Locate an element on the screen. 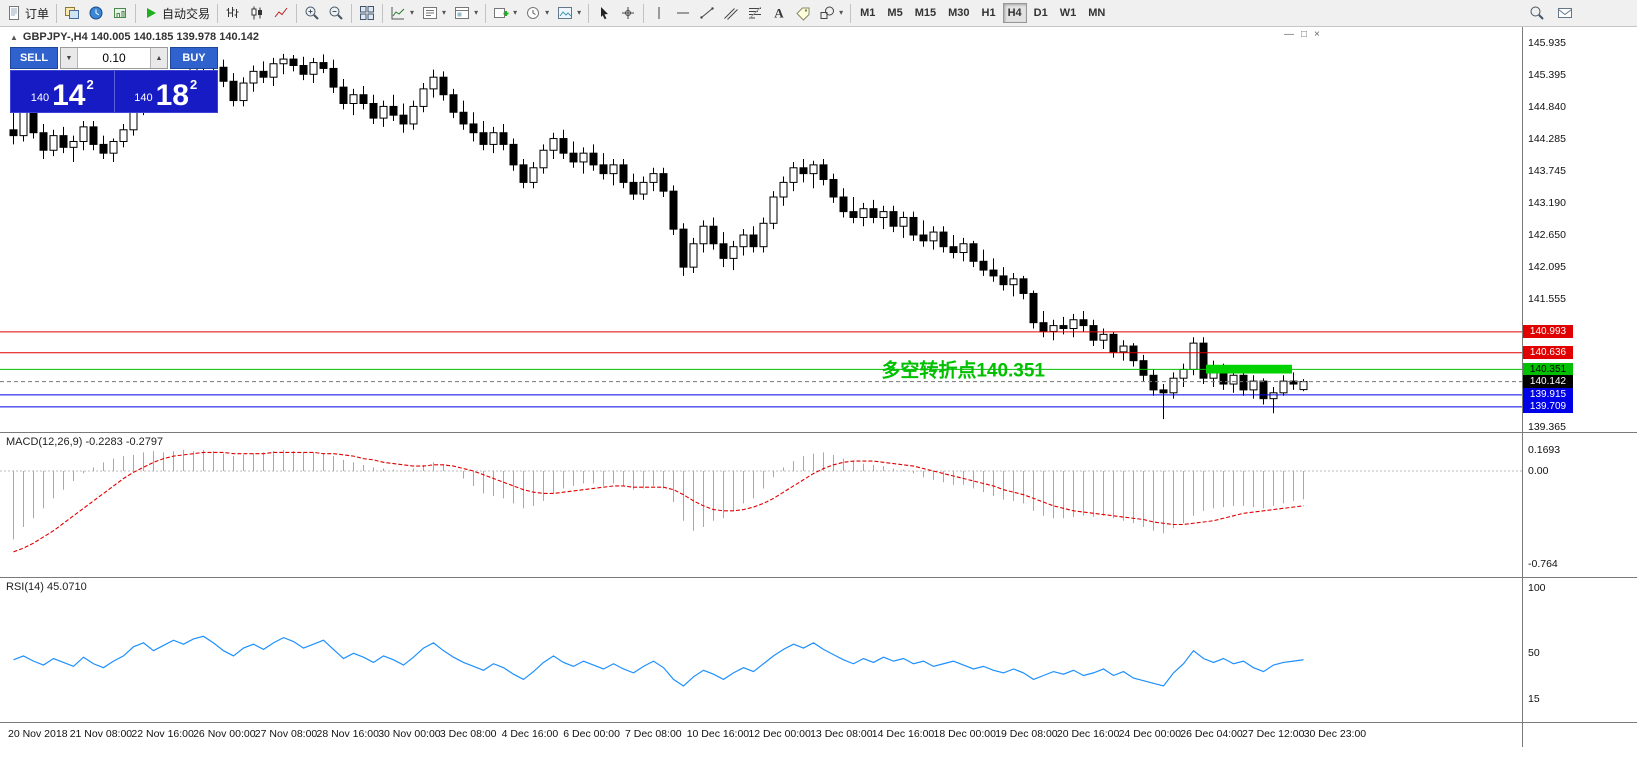  zoom-out-button is located at coordinates (336, 13).